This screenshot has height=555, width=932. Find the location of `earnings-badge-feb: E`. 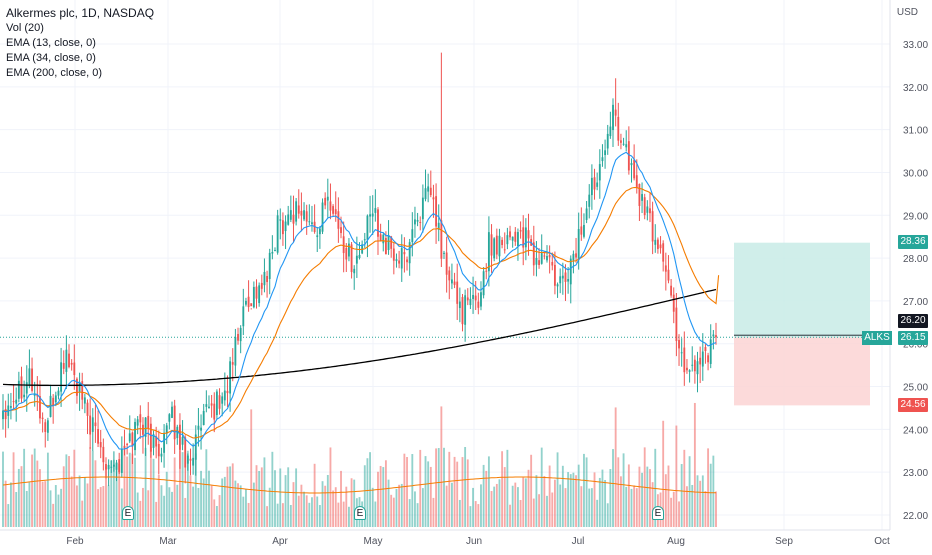

earnings-badge-feb: E is located at coordinates (128, 513).